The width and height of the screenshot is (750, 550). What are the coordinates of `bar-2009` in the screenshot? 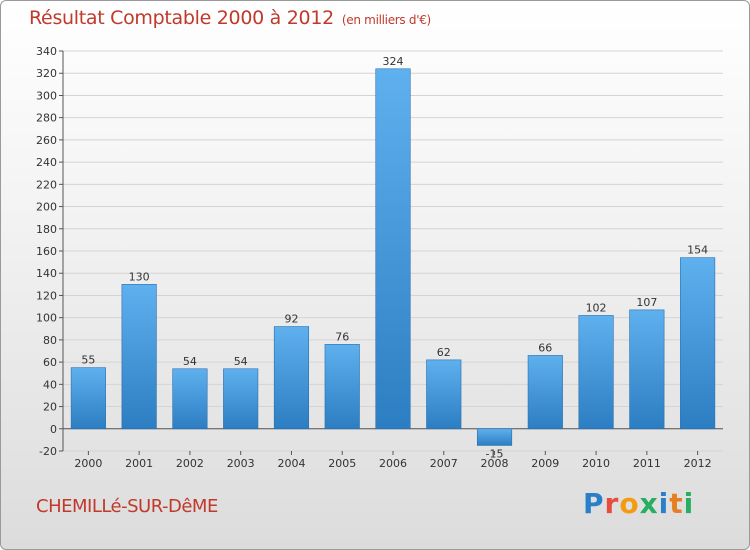 It's located at (545, 392).